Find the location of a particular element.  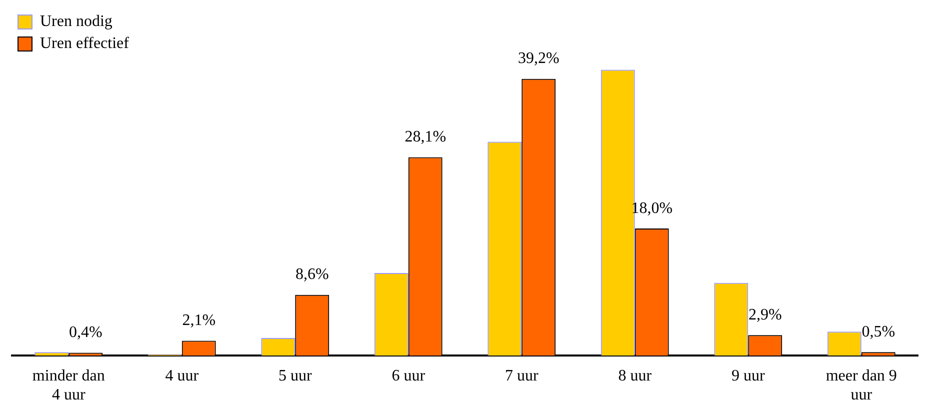

data-label: 2,9% is located at coordinates (765, 315).